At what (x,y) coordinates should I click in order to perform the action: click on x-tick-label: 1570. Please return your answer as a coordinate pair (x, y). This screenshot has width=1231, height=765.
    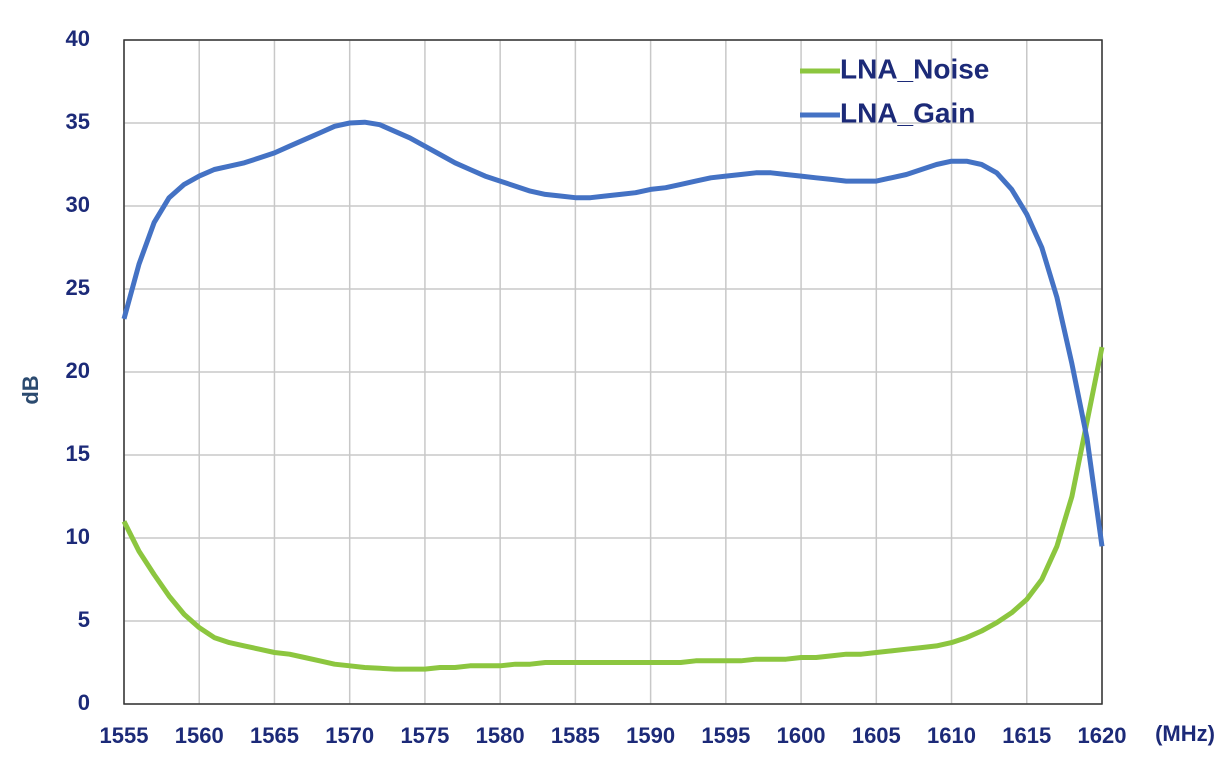
    Looking at the image, I should click on (349, 735).